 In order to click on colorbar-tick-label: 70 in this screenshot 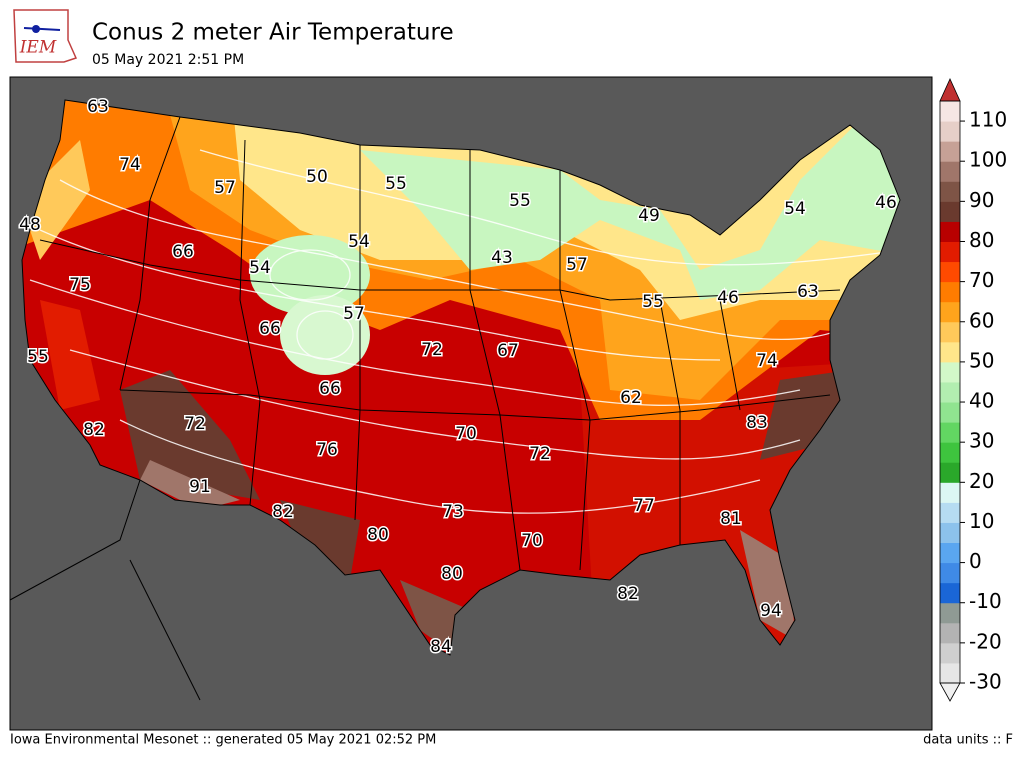, I will do `click(981, 280)`.